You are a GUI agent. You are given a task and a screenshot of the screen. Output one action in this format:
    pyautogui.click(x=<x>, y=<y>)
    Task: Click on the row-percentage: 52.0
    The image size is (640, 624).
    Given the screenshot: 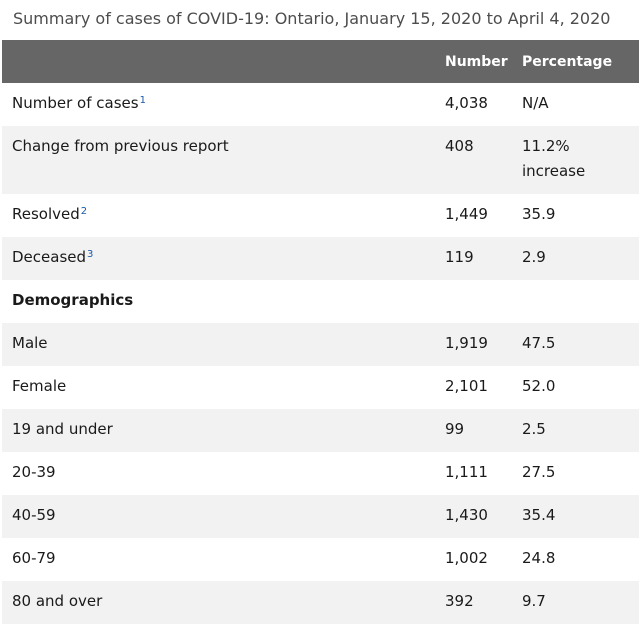 What is the action you would take?
    pyautogui.click(x=539, y=386)
    